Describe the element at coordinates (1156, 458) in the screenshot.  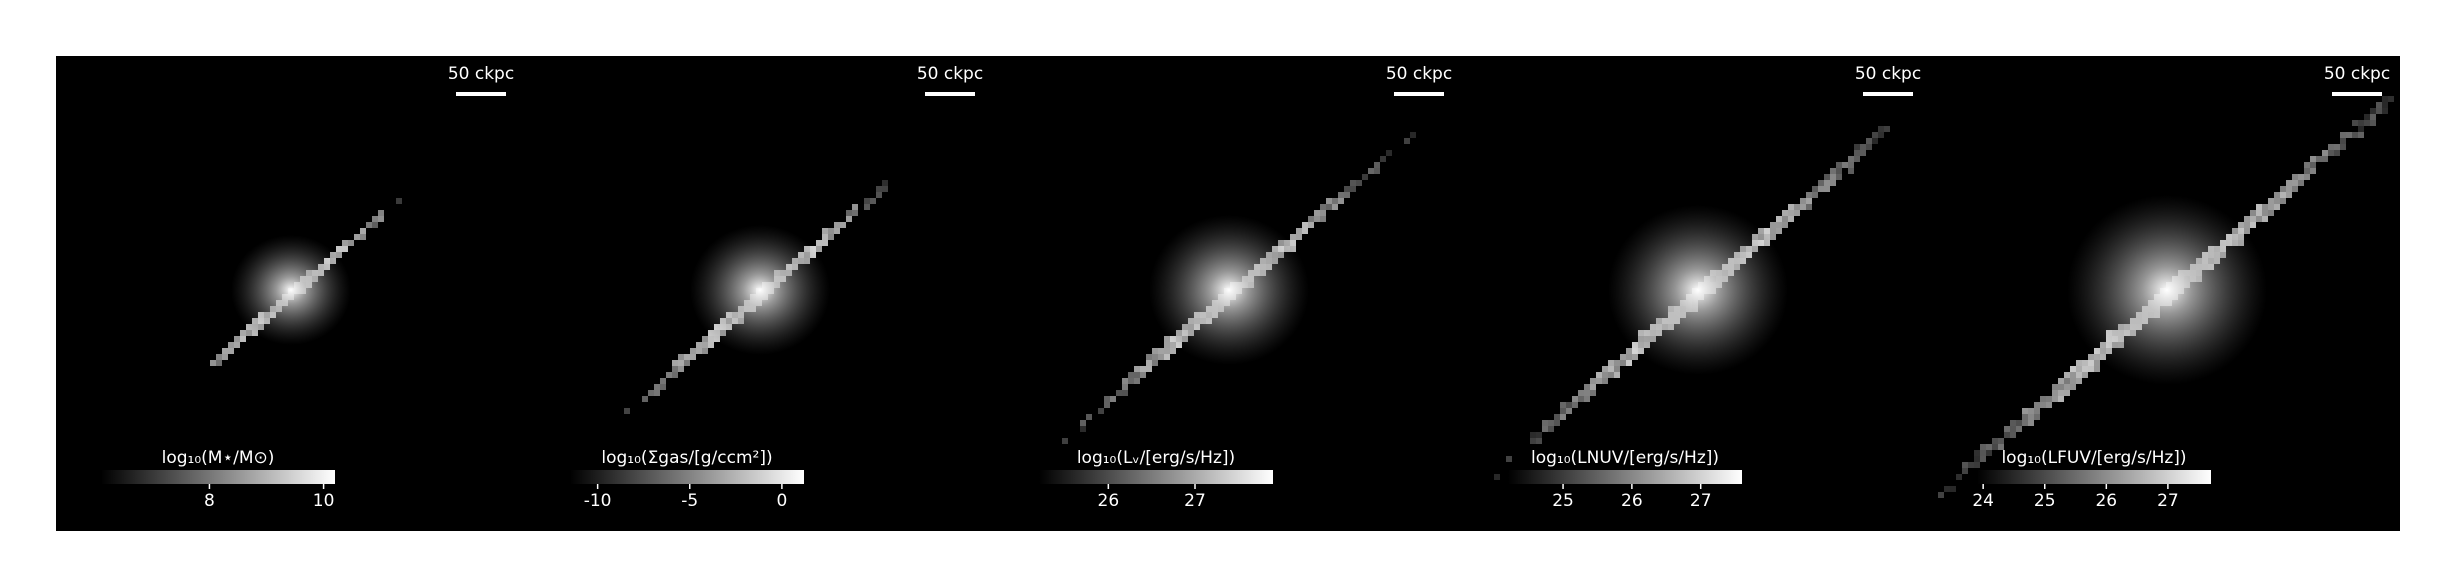
I see `colorbar-label: log₁₀(Lᵥ/[erg/s/Hz])` at that location.